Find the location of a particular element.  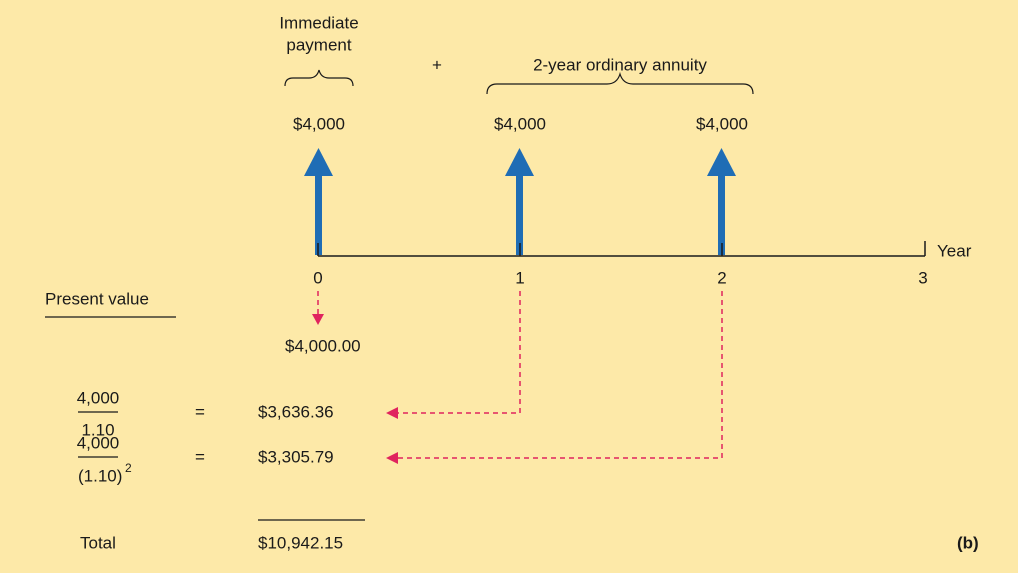

tick-label: 1 is located at coordinates (519, 277).